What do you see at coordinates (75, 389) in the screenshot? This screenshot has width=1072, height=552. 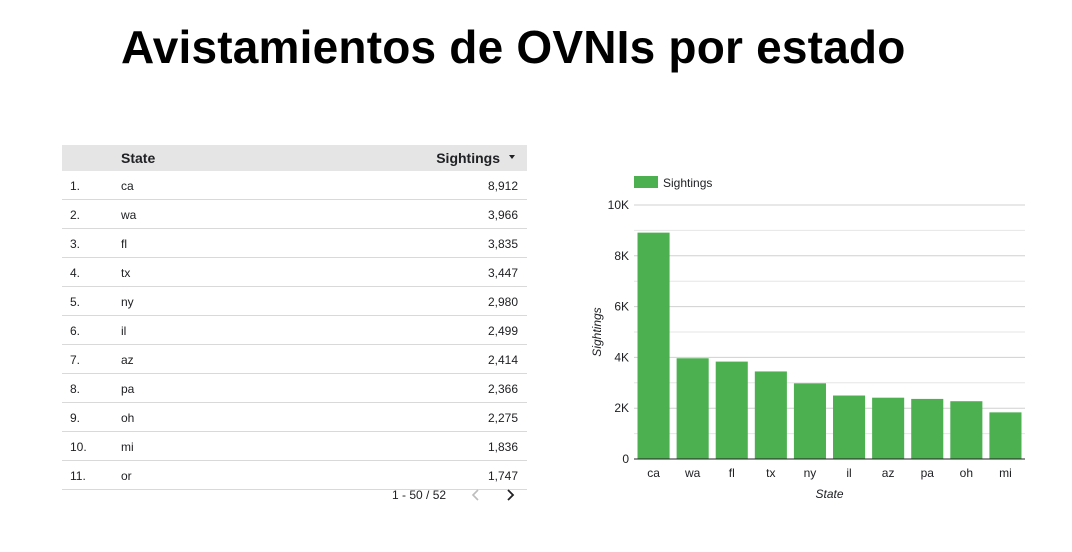 I see `row-index: 8.` at bounding box center [75, 389].